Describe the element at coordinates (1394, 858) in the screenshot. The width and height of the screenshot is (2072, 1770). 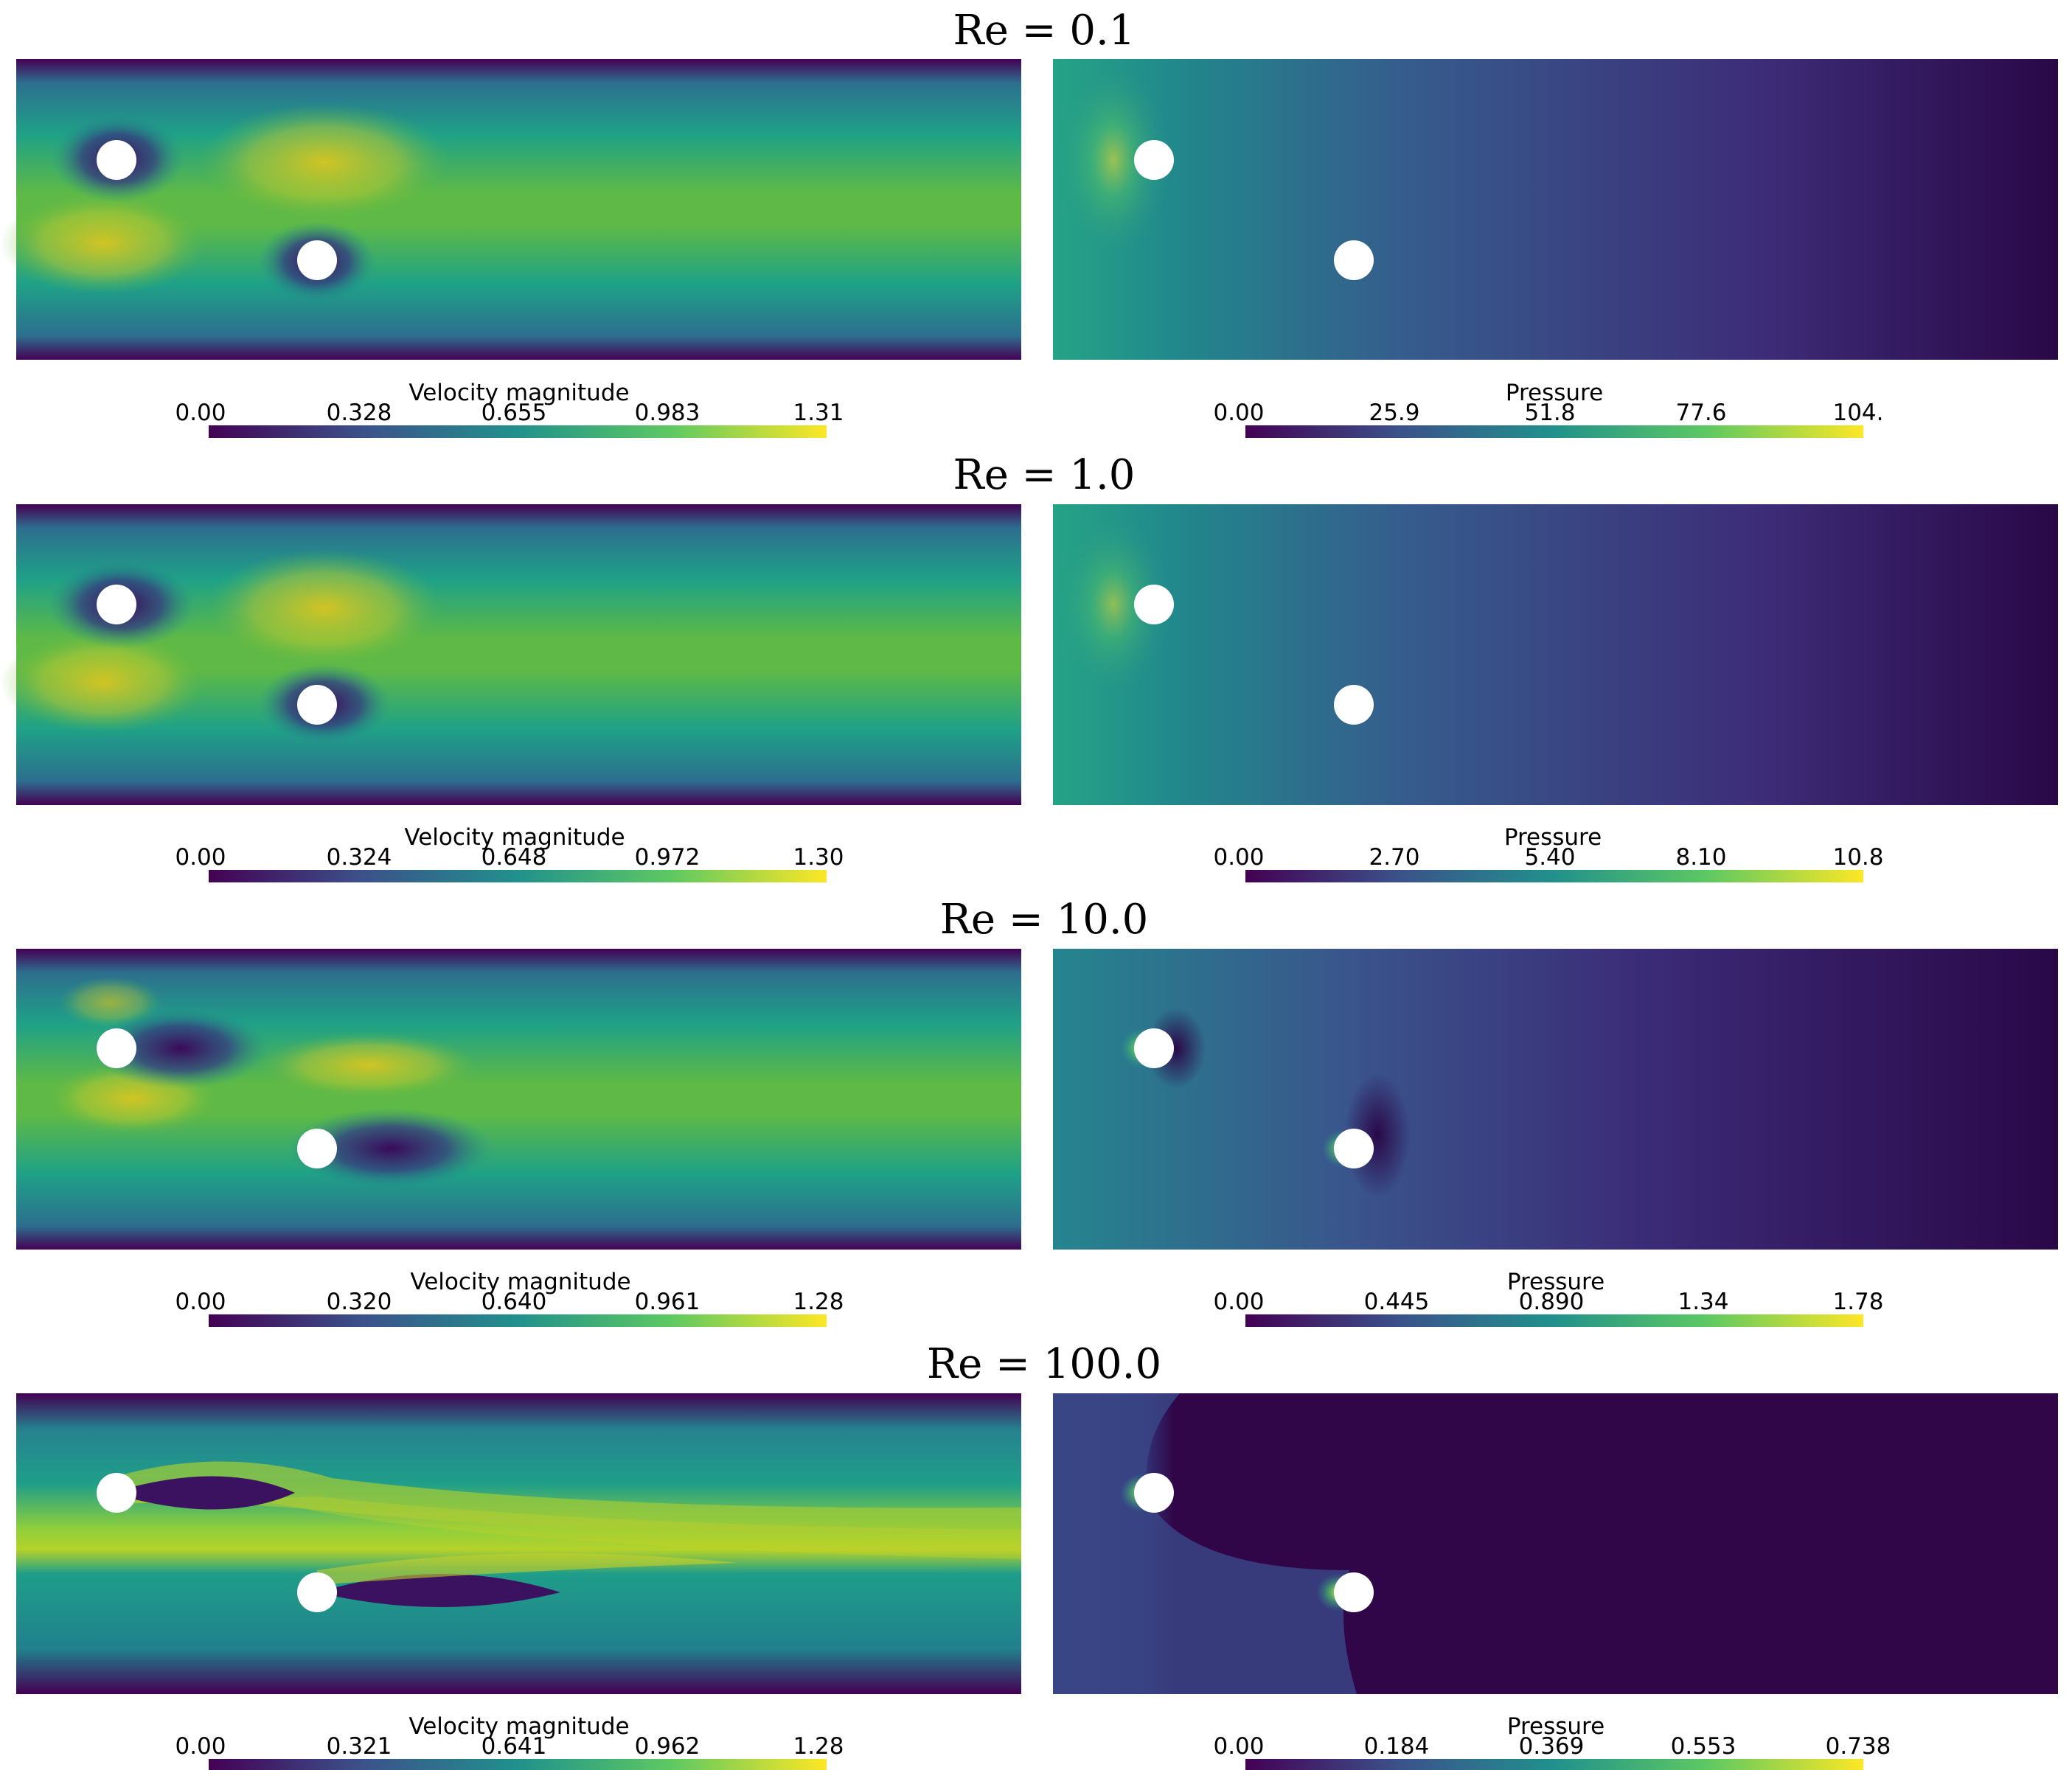
I see `tick-label: 2.70` at that location.